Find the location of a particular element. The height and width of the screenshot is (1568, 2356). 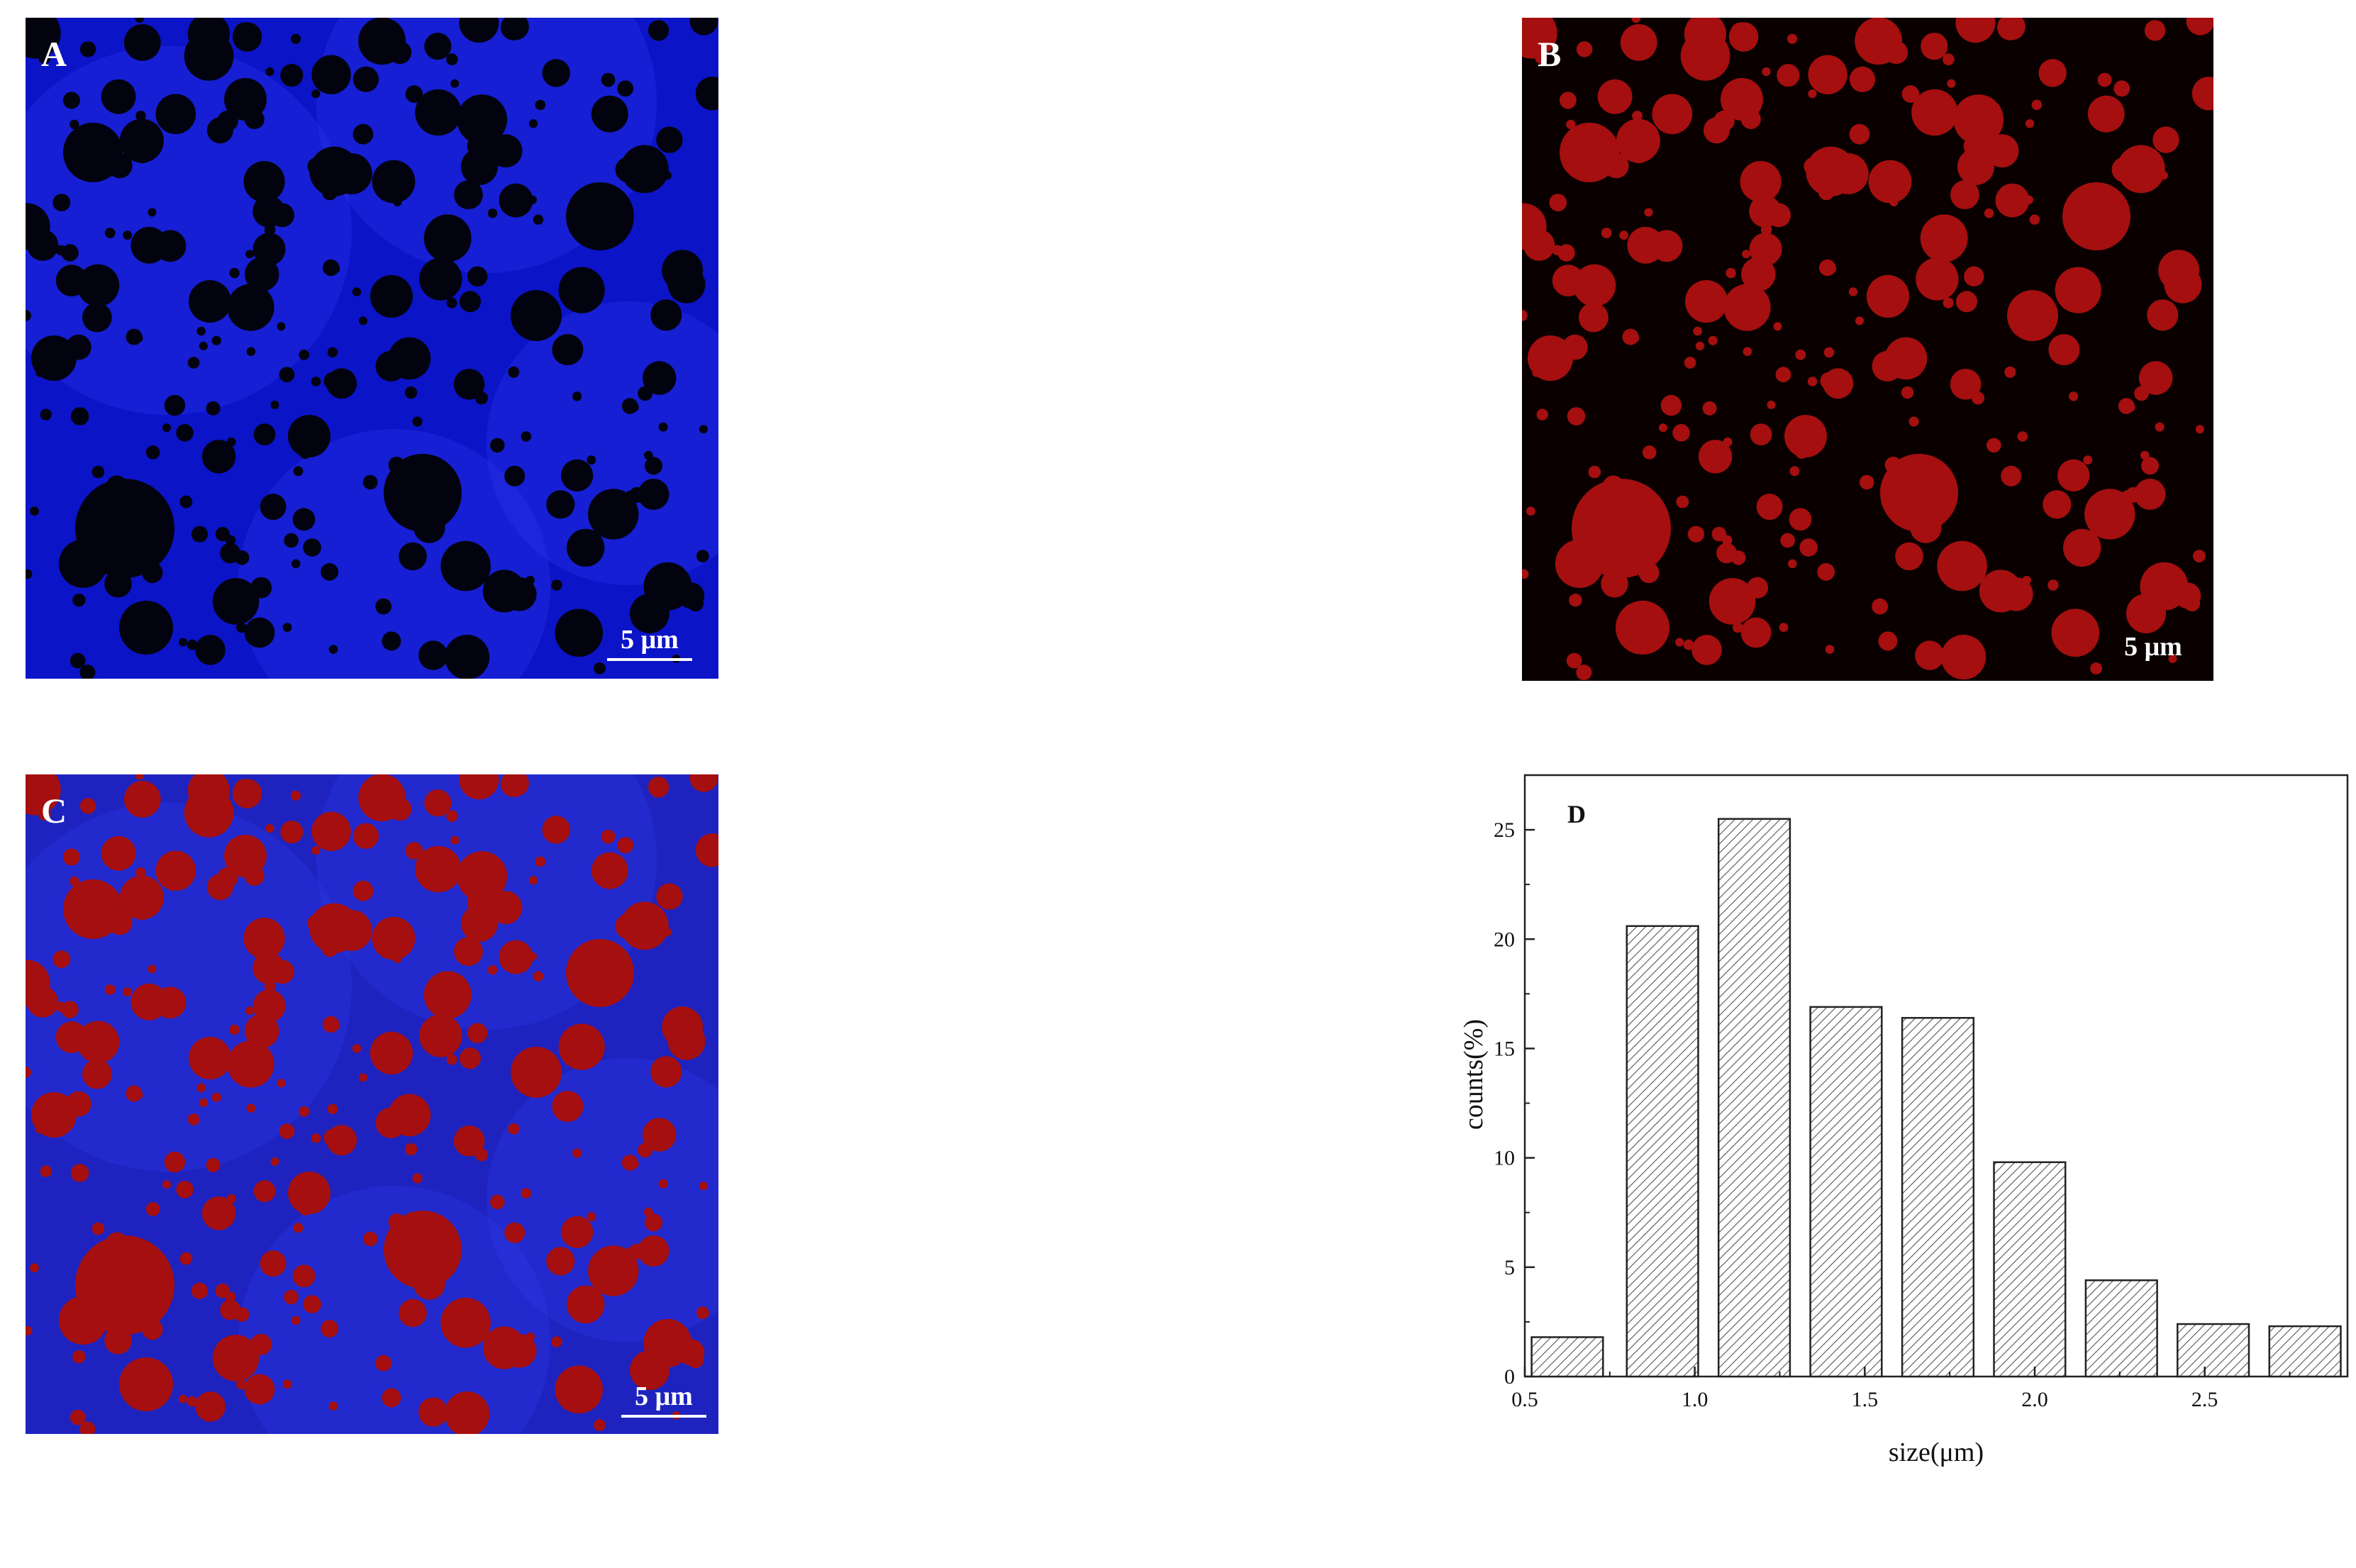

panel-label-b: B is located at coordinates (1550, 54).